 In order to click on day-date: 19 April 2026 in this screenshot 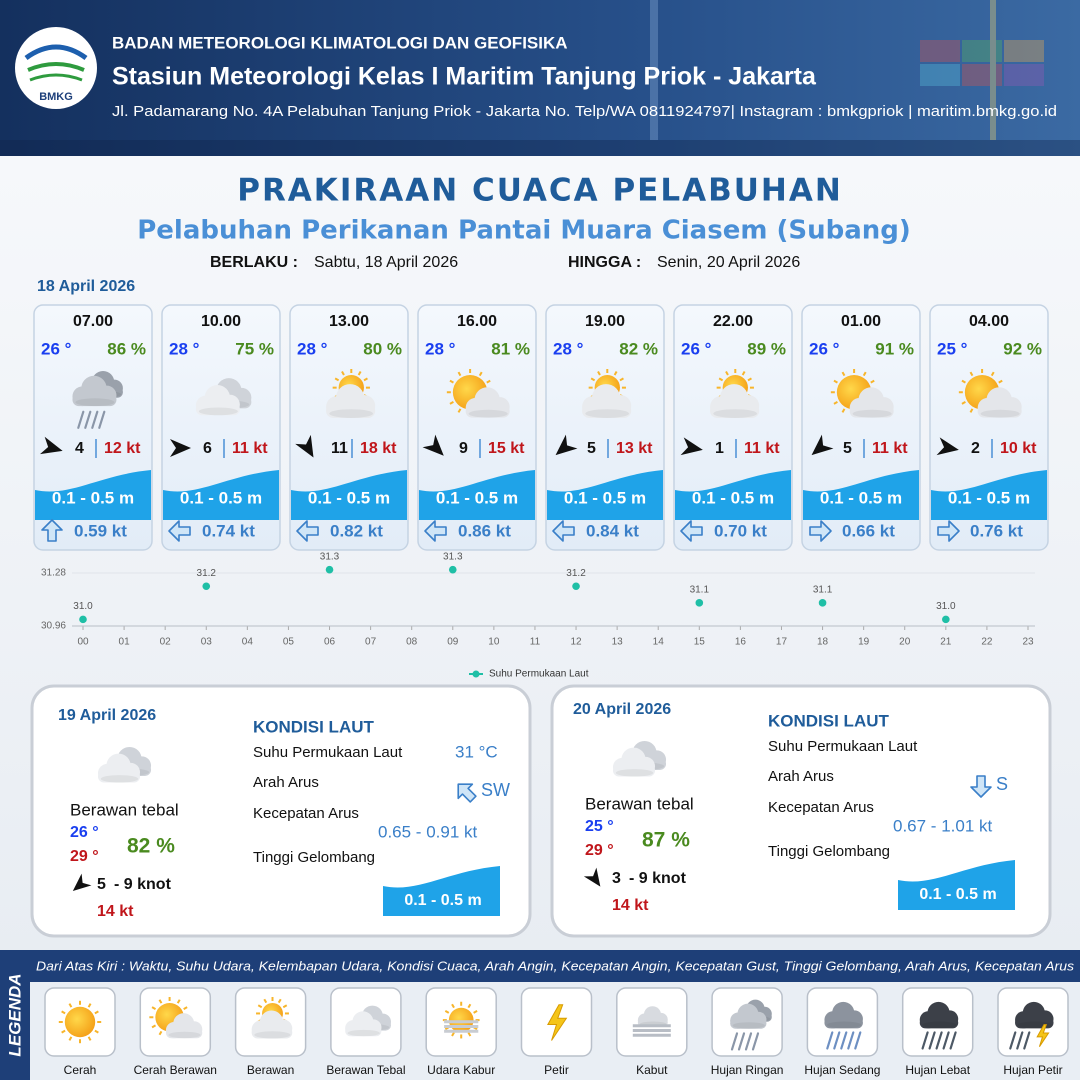, I will do `click(107, 715)`.